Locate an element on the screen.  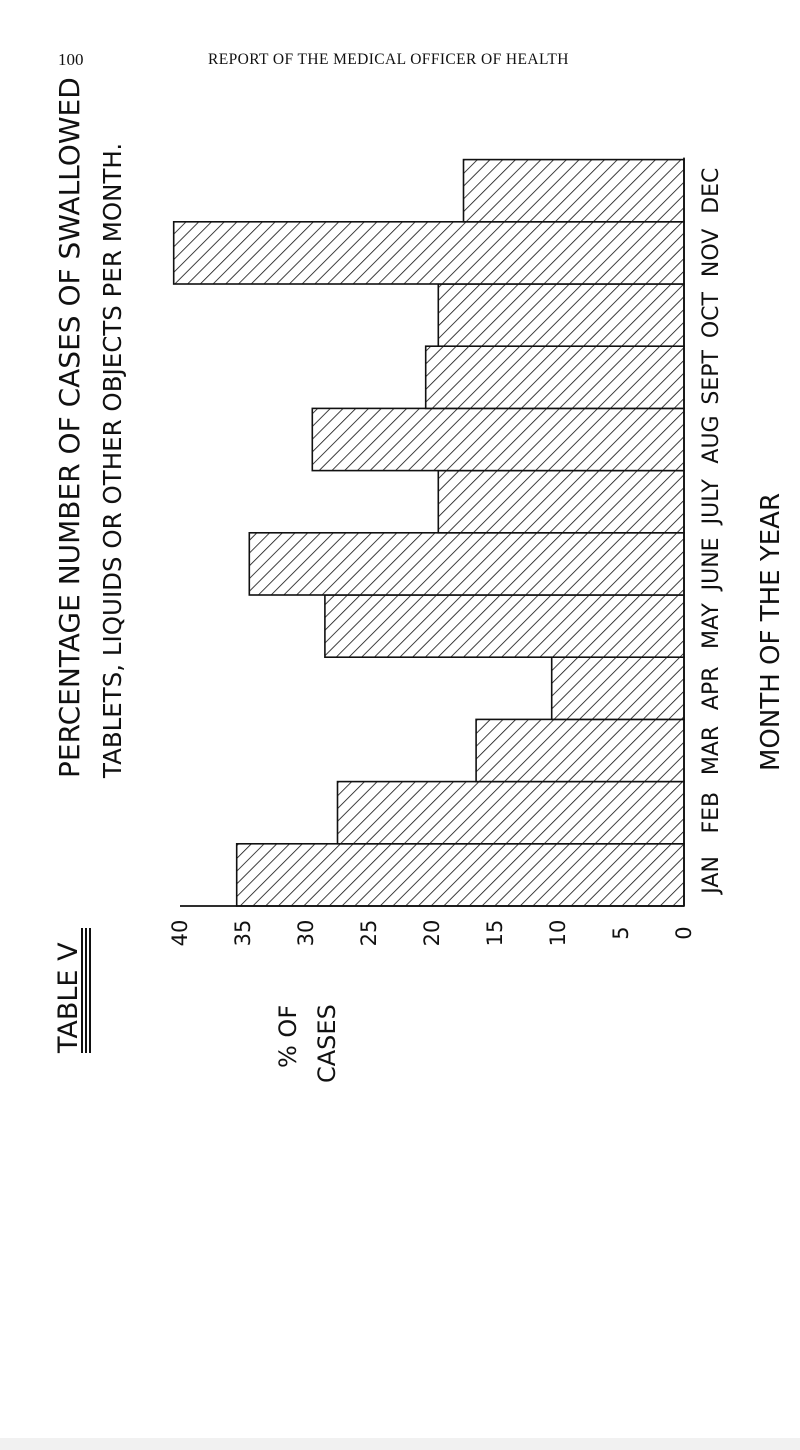
bar-mar is located at coordinates (580, 750).